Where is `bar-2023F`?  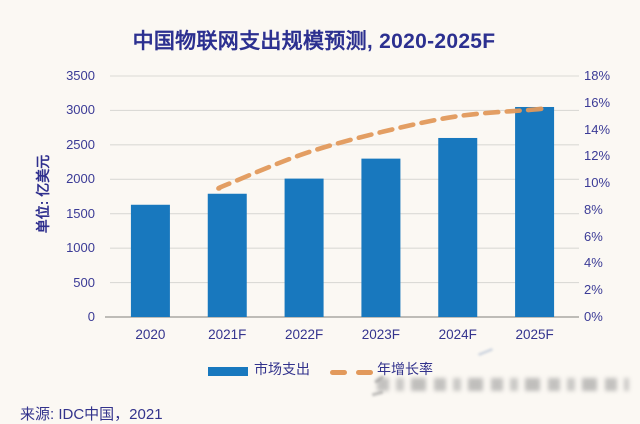
bar-2023F is located at coordinates (381, 237).